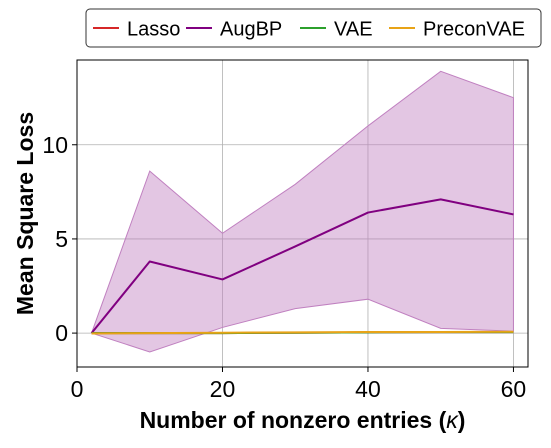 The width and height of the screenshot is (551, 448). What do you see at coordinates (77, 389) in the screenshot?
I see `x-tick-label: 0` at bounding box center [77, 389].